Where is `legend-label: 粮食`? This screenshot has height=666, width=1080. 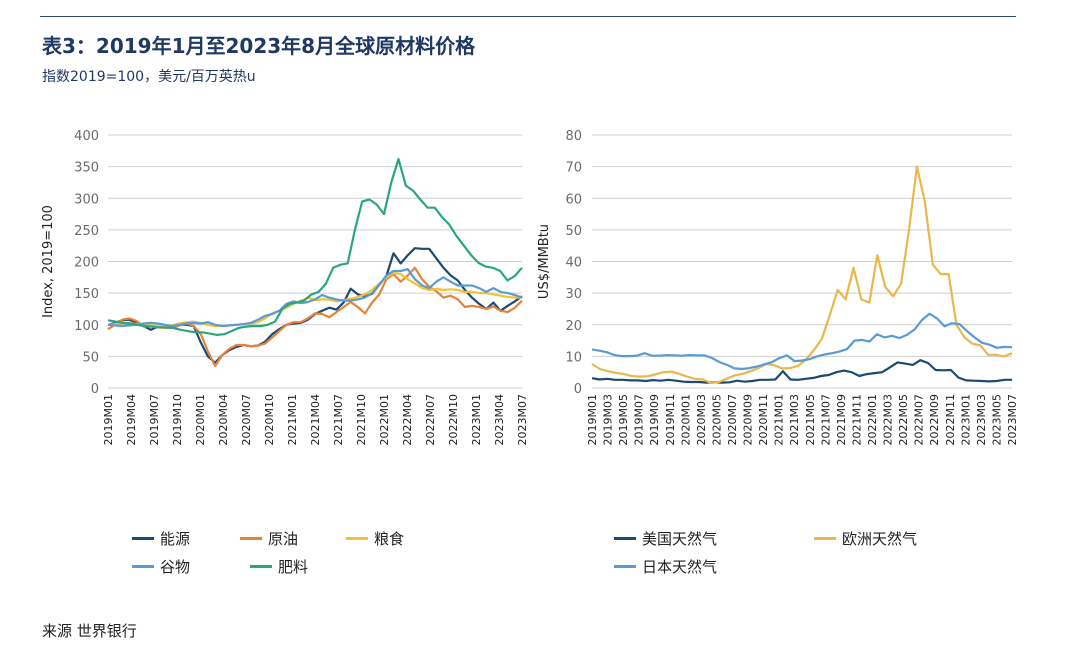 legend-label: 粮食 is located at coordinates (389, 539).